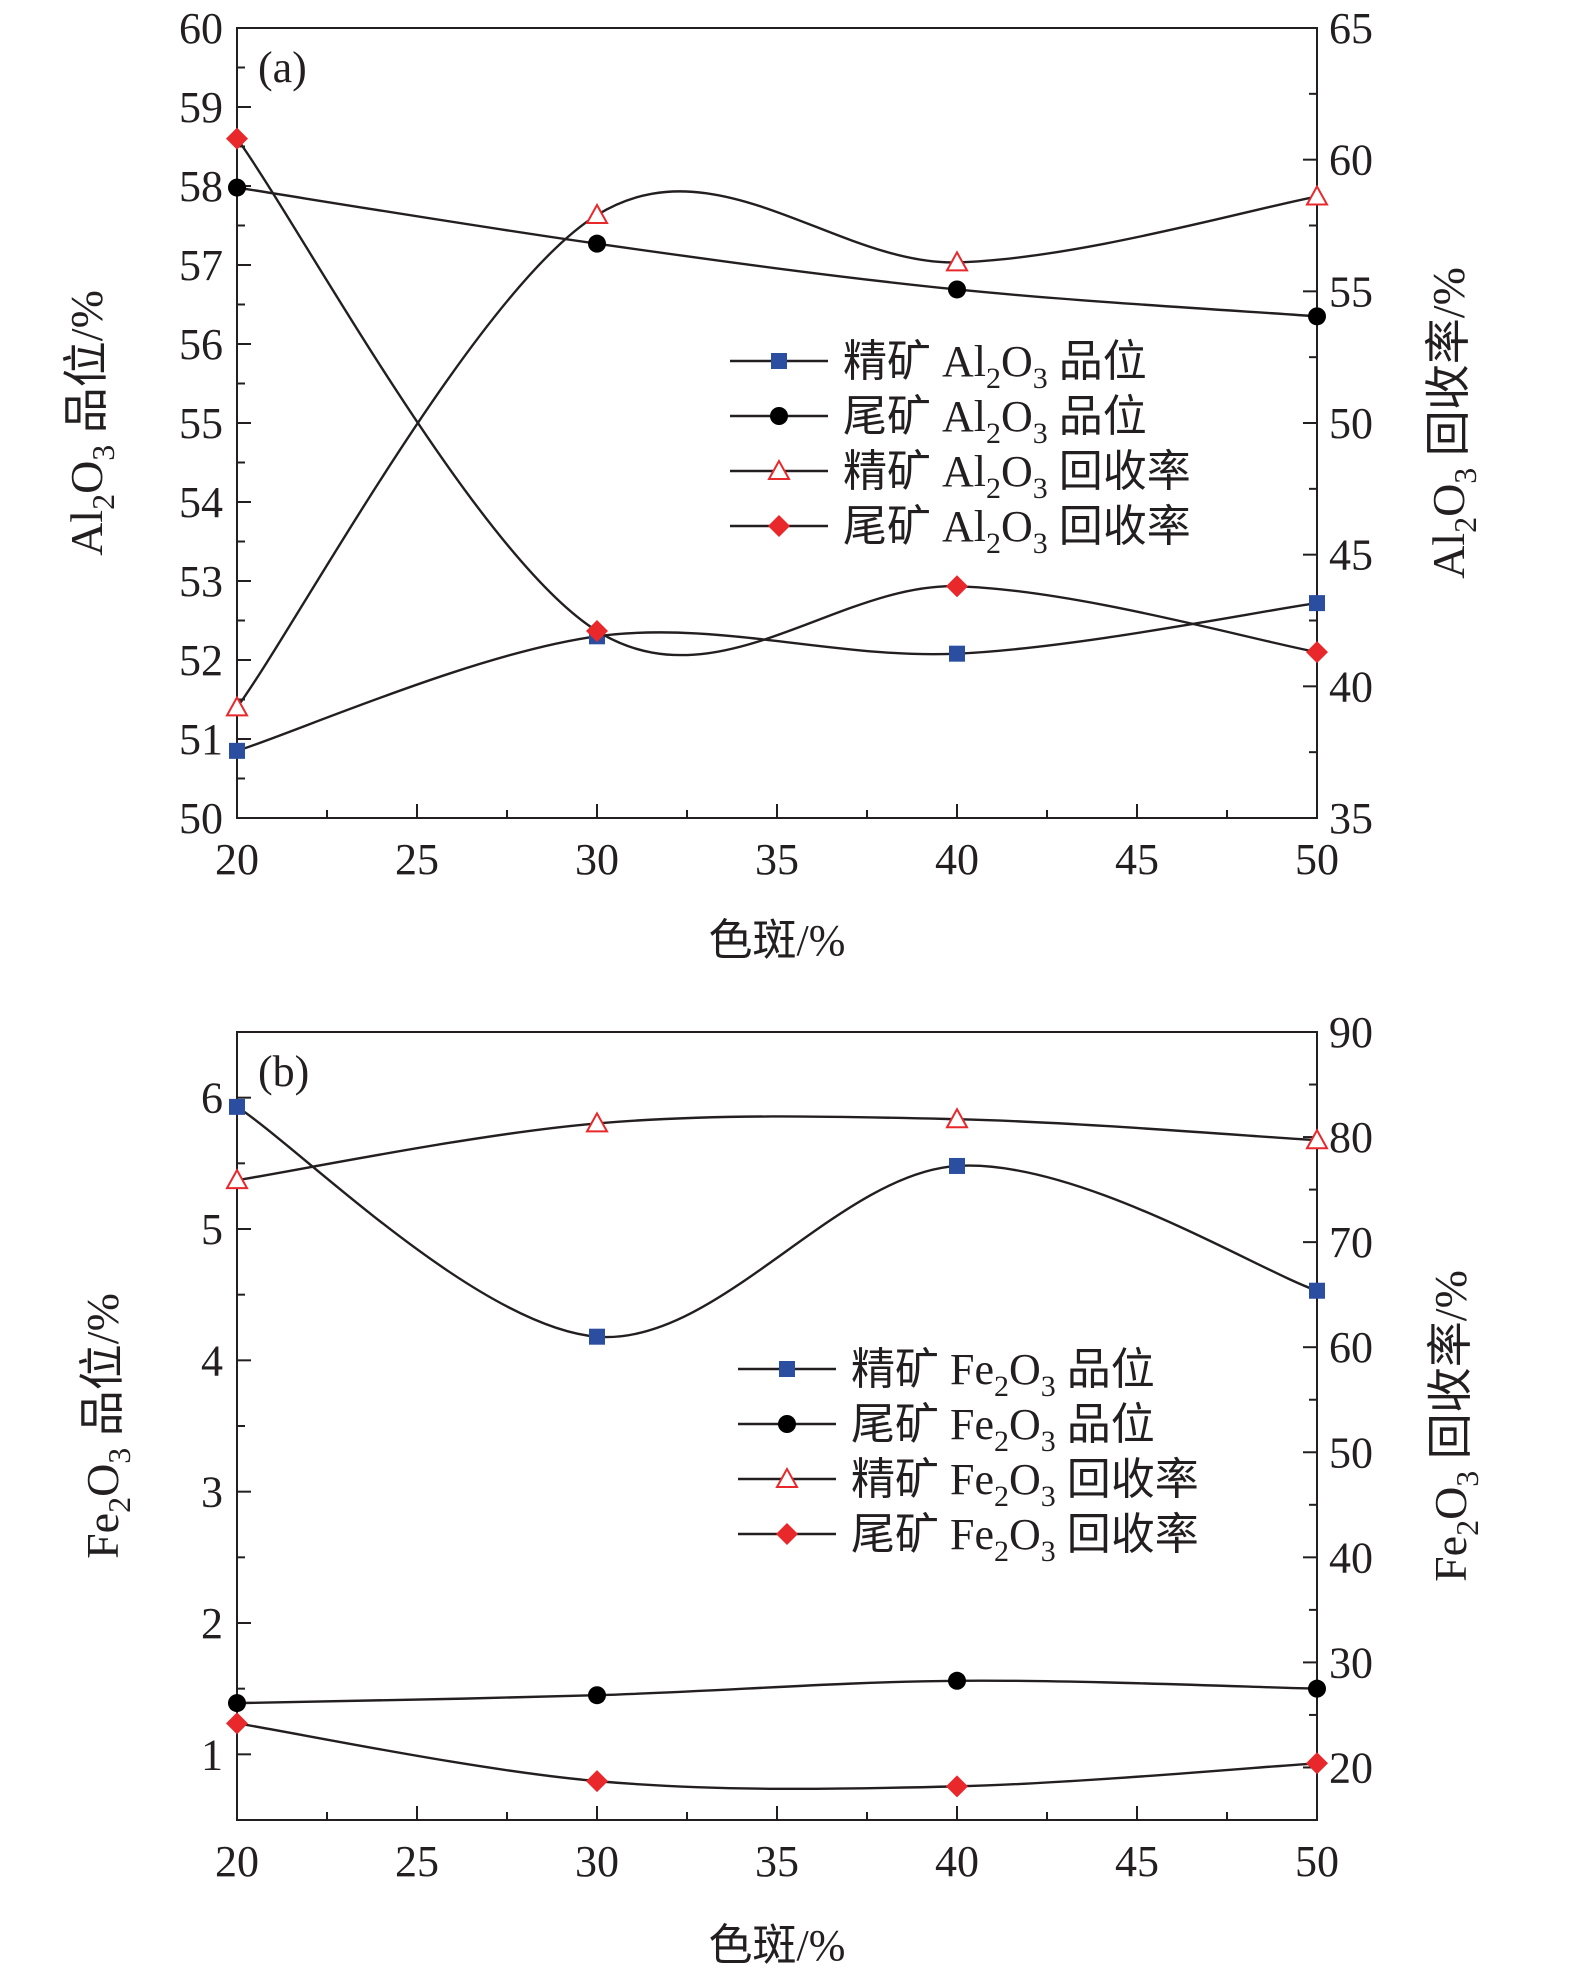 This screenshot has width=1575, height=1983. What do you see at coordinates (946, 1374) in the screenshot?
I see `legend-entry: 精矿 Fe2O3 品位` at bounding box center [946, 1374].